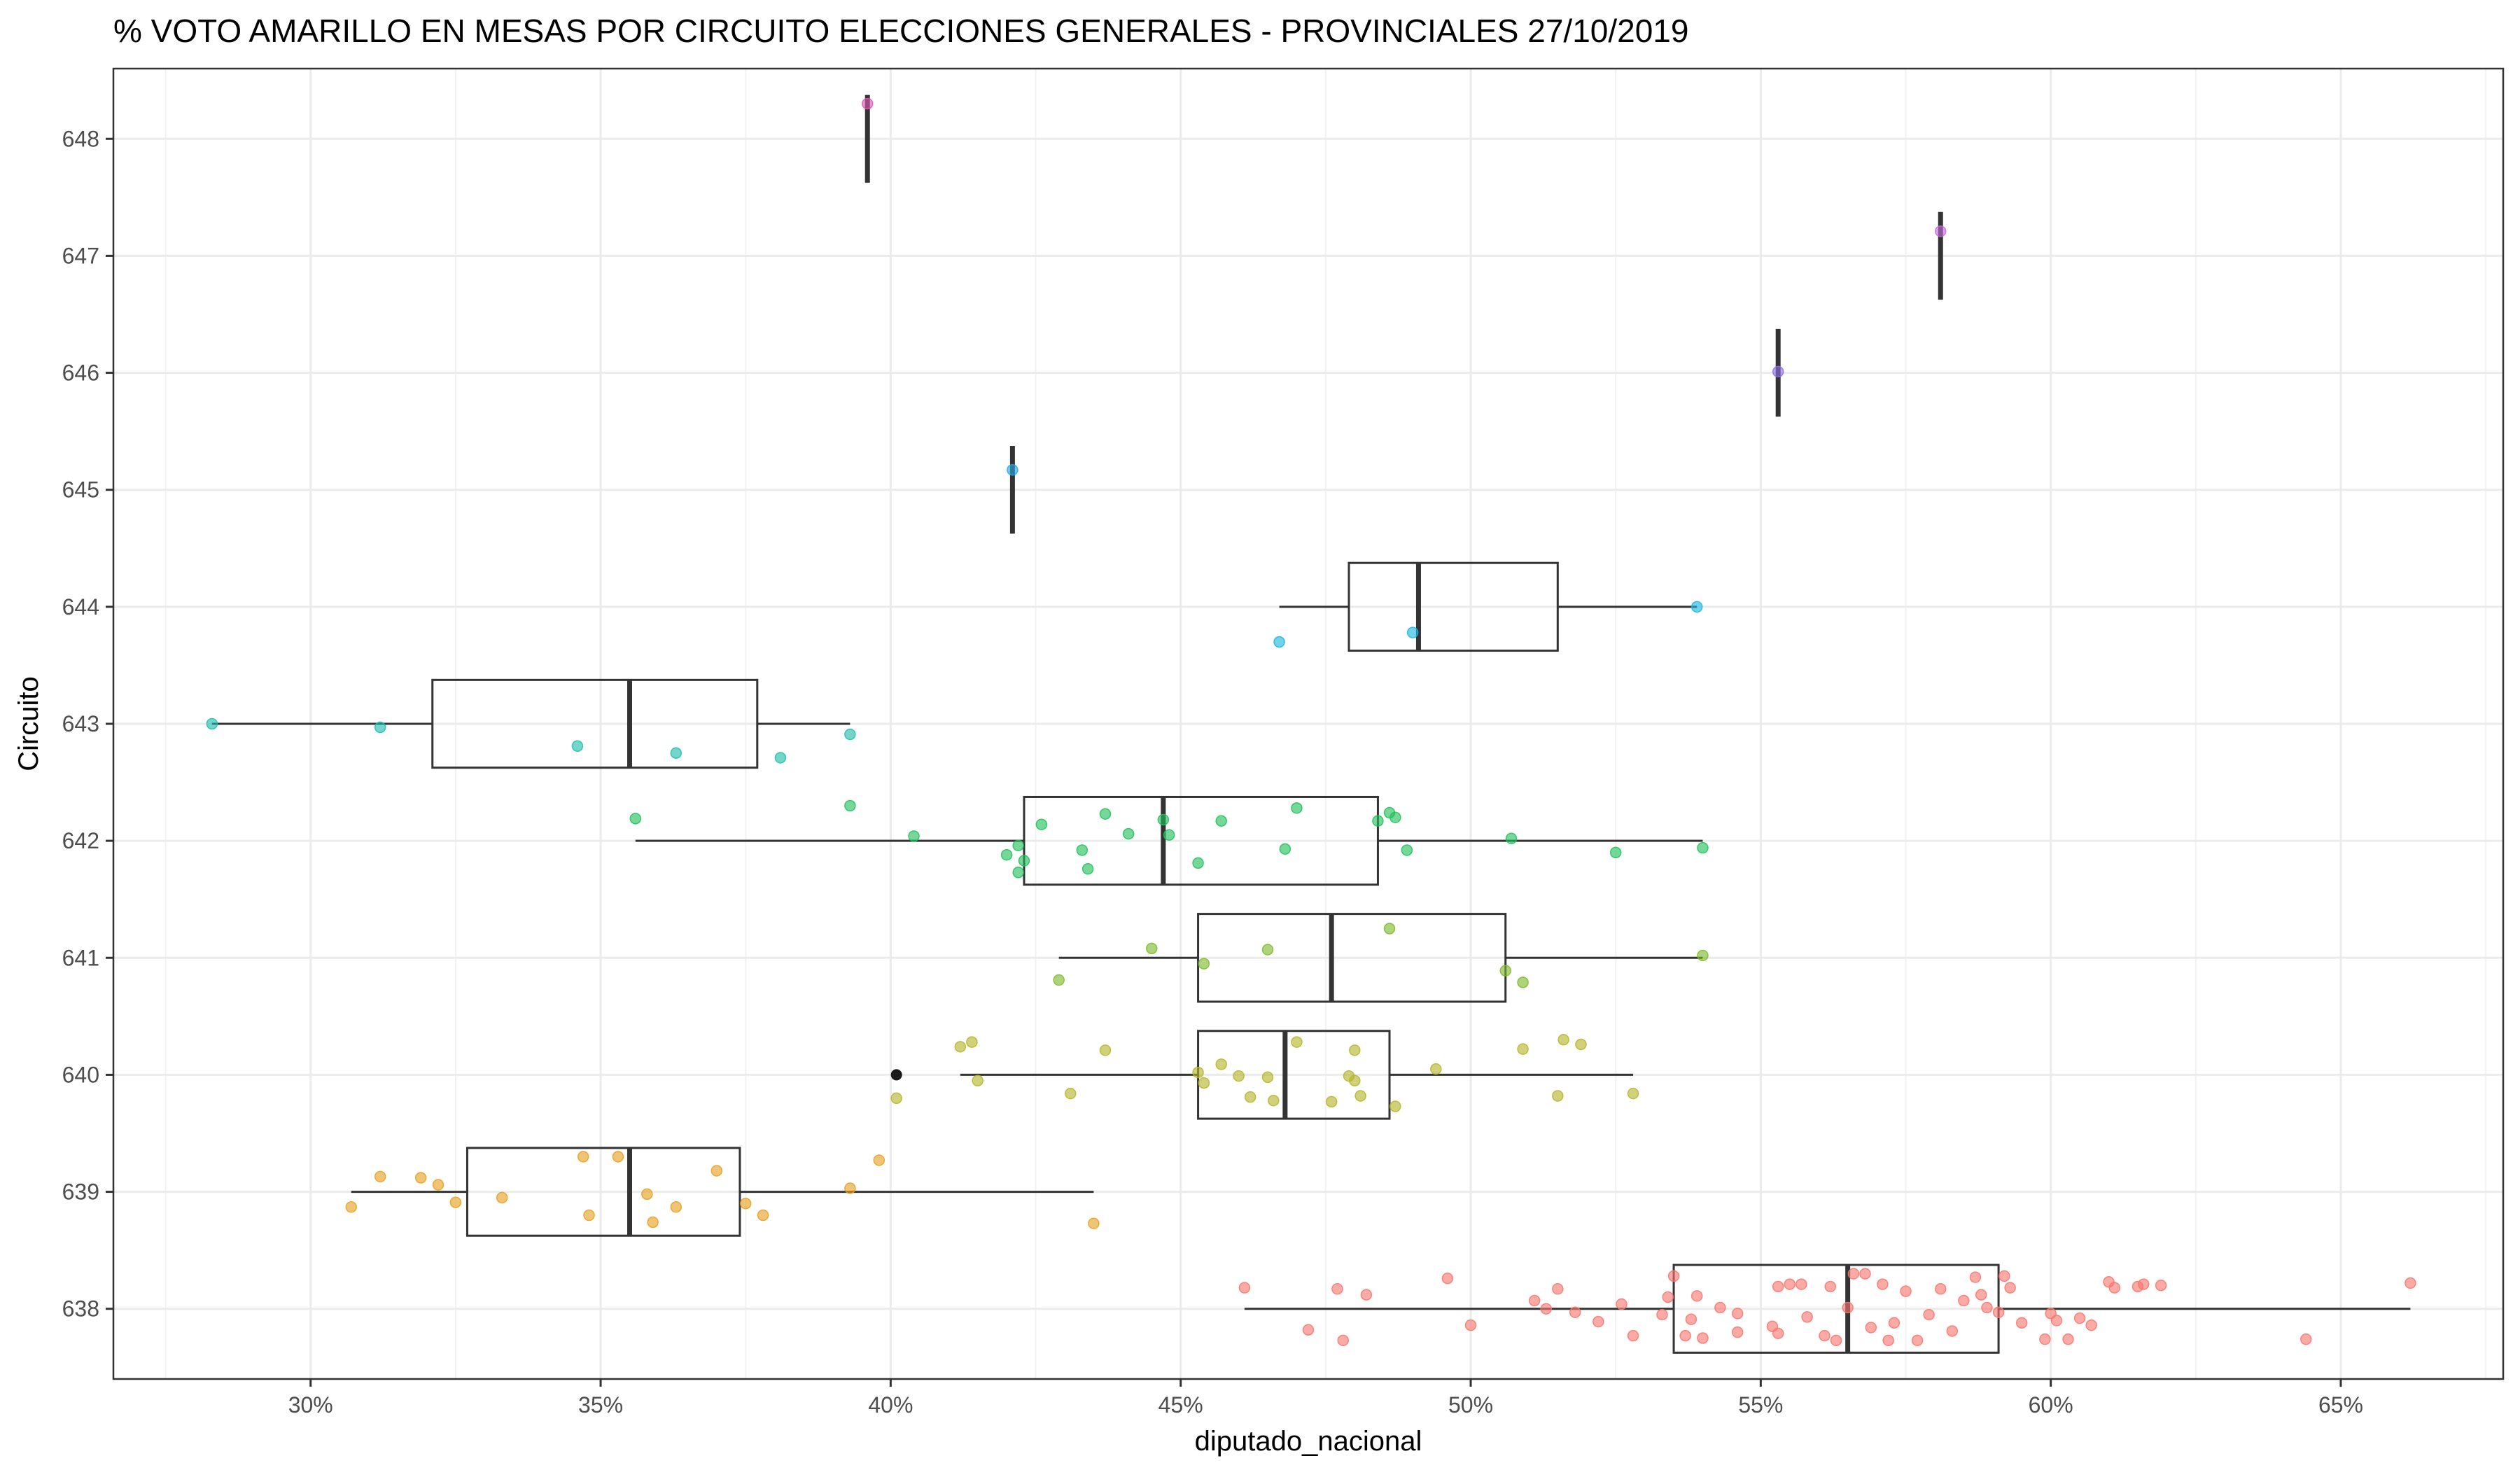 This screenshot has width=2520, height=1470. I want to click on y-tick-label: 647, so click(80, 255).